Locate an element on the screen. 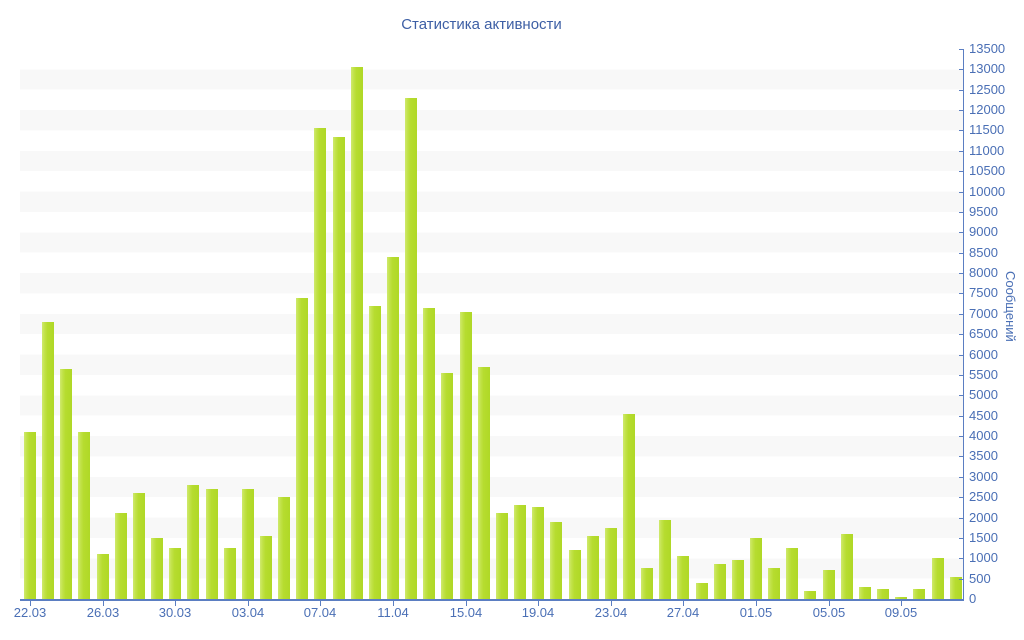 This screenshot has width=1024, height=640. bar-13.04 is located at coordinates (429, 453).